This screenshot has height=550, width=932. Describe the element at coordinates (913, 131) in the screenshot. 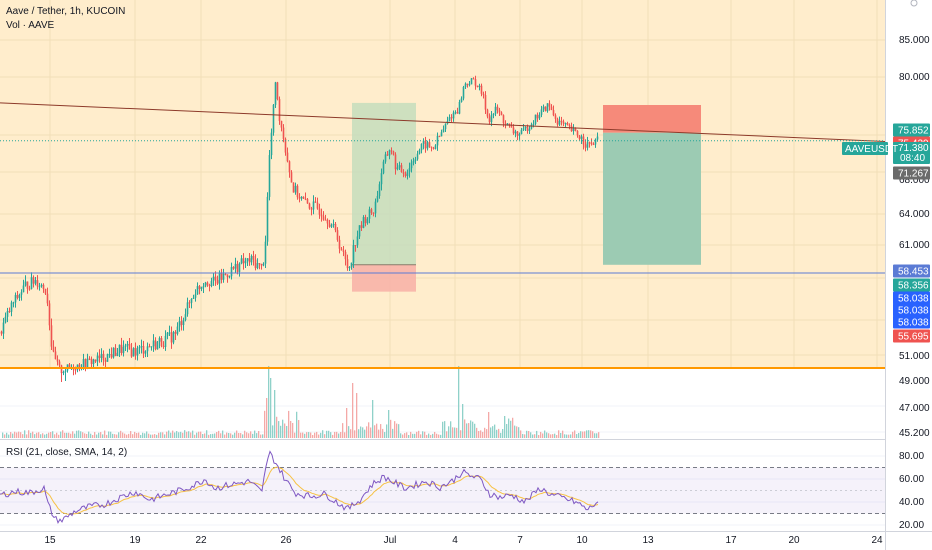

I see `price-badge-label: 75.852` at that location.